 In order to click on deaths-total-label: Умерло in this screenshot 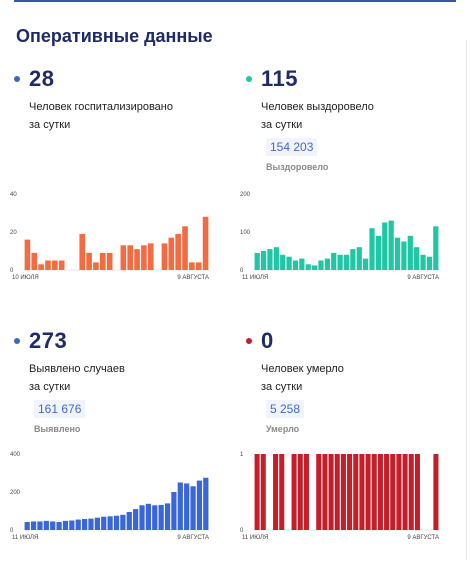, I will do `click(283, 429)`.